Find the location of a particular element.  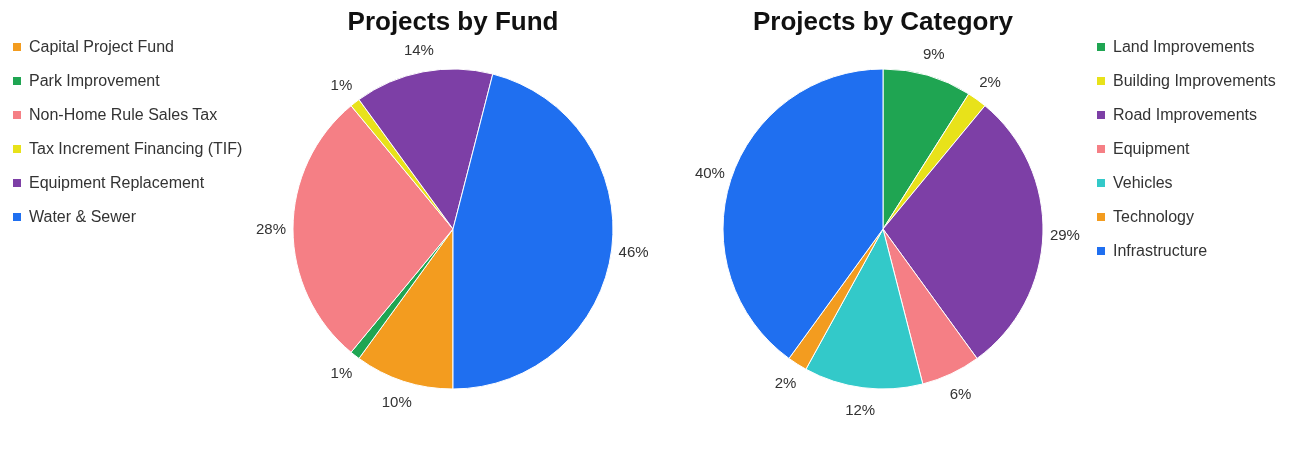

legend-label: Tax Increment Financing (TIF) is located at coordinates (136, 148).